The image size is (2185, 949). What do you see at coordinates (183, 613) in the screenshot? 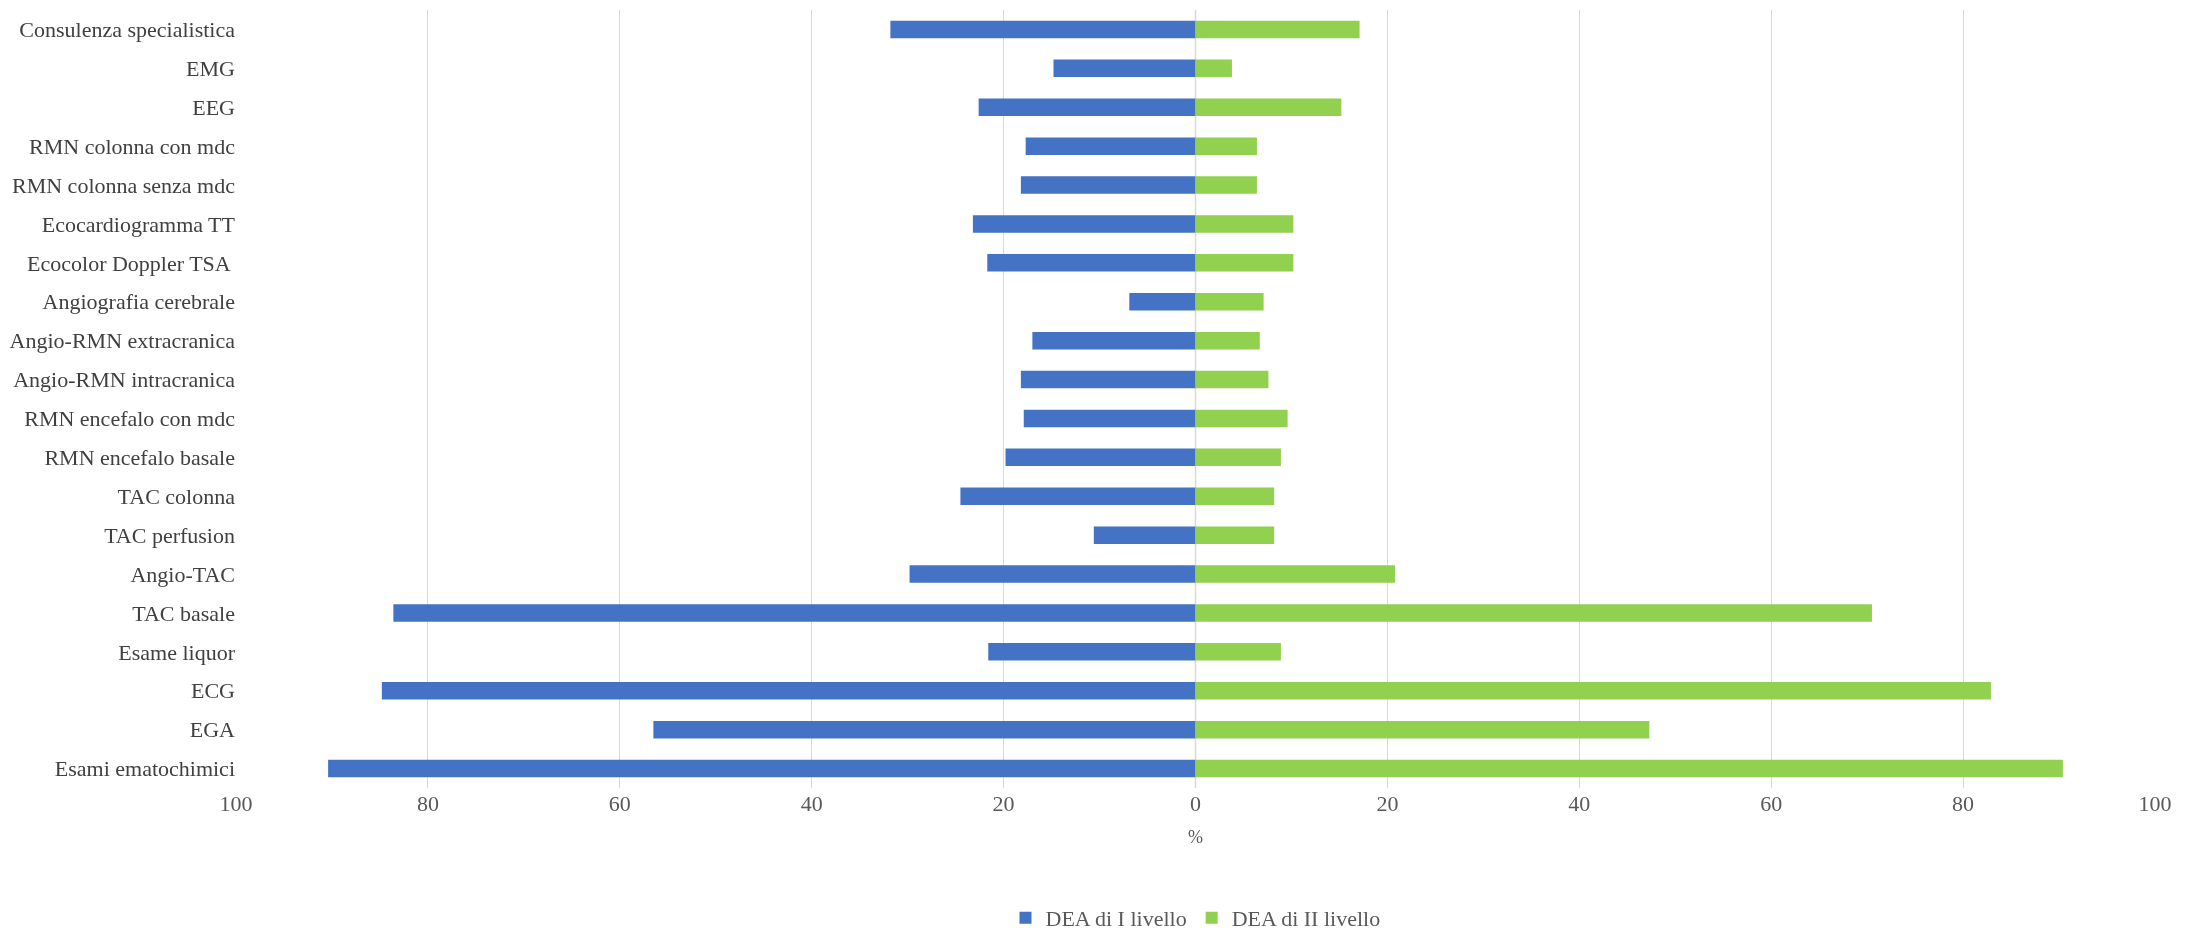
I see `y-tick-label: TAC basale` at bounding box center [183, 613].